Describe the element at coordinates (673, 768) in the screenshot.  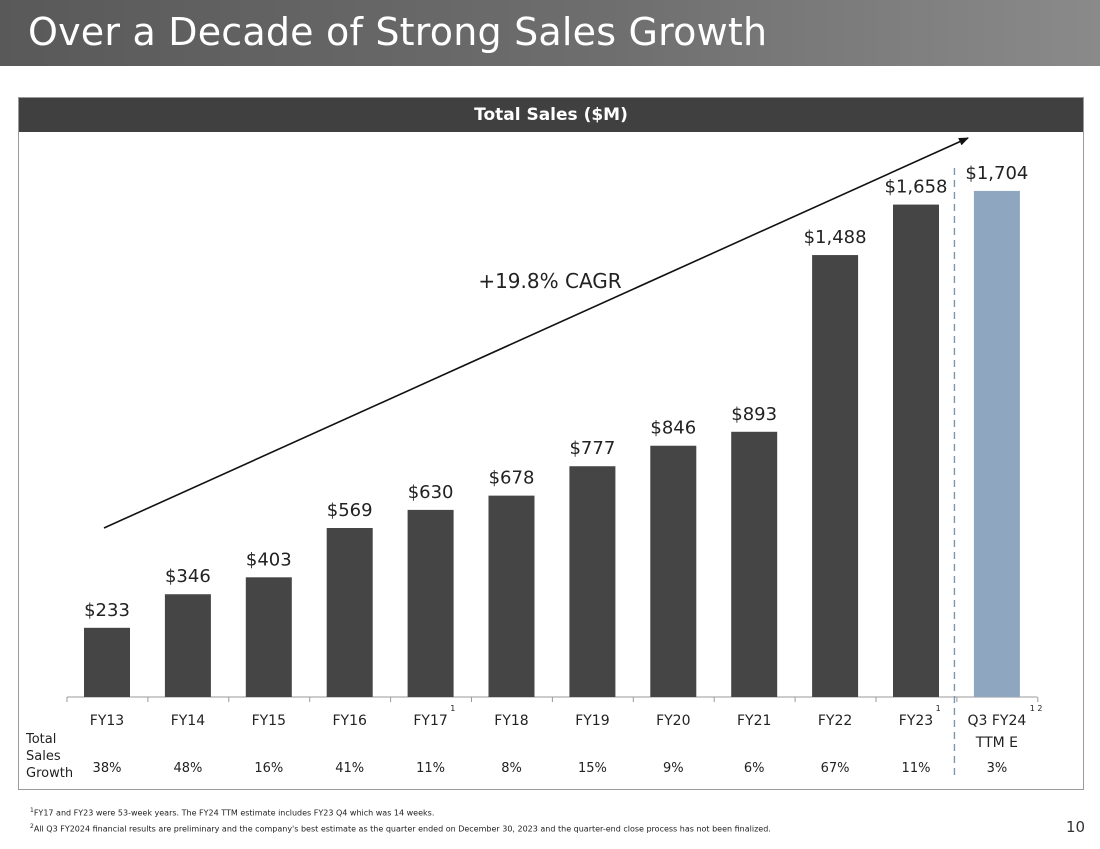
I see `growth-value: 9%` at that location.